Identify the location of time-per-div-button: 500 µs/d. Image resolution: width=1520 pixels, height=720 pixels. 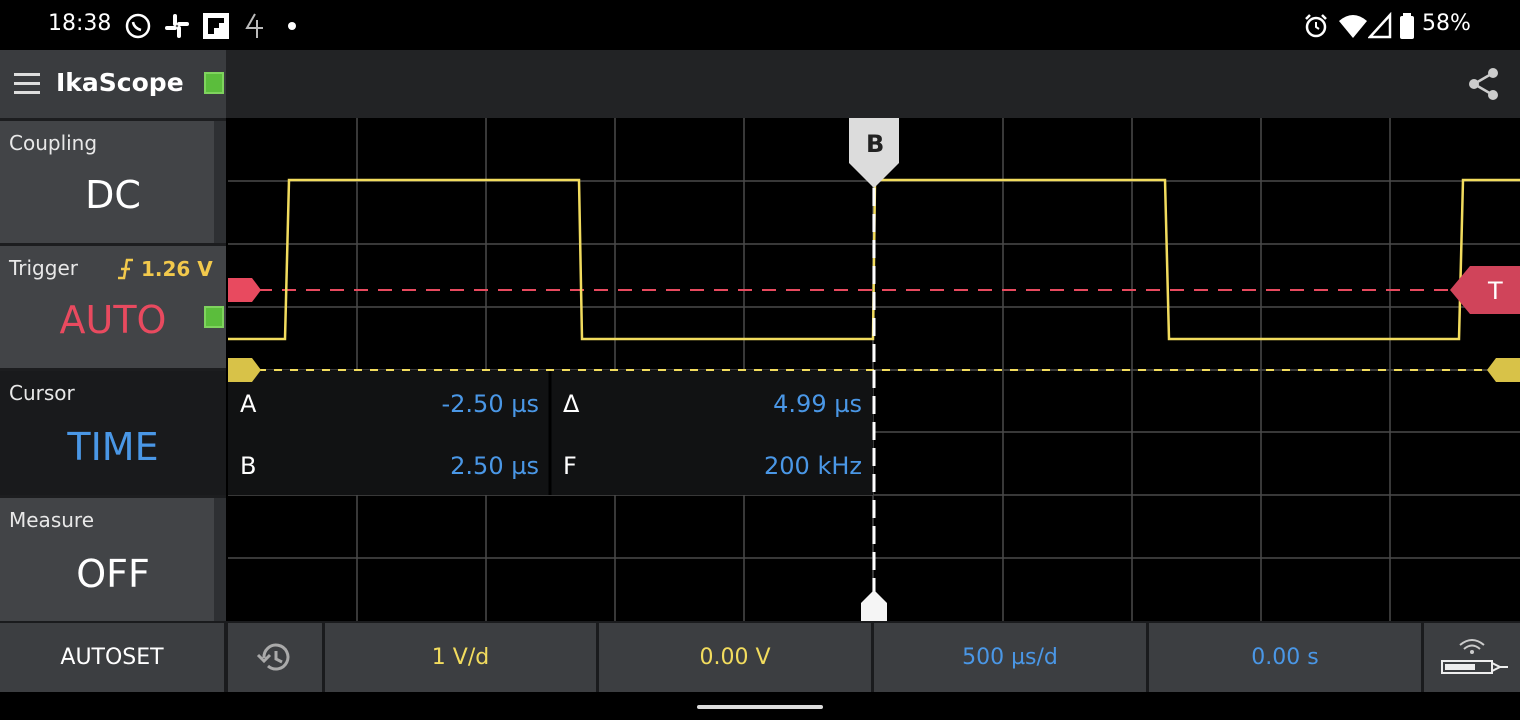
(1010, 657).